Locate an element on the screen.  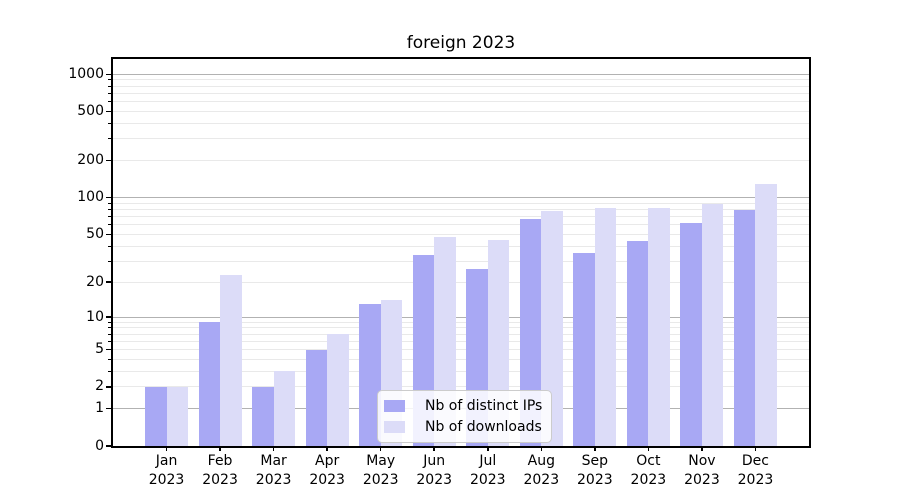
bar-downloads-feb is located at coordinates (231, 360).